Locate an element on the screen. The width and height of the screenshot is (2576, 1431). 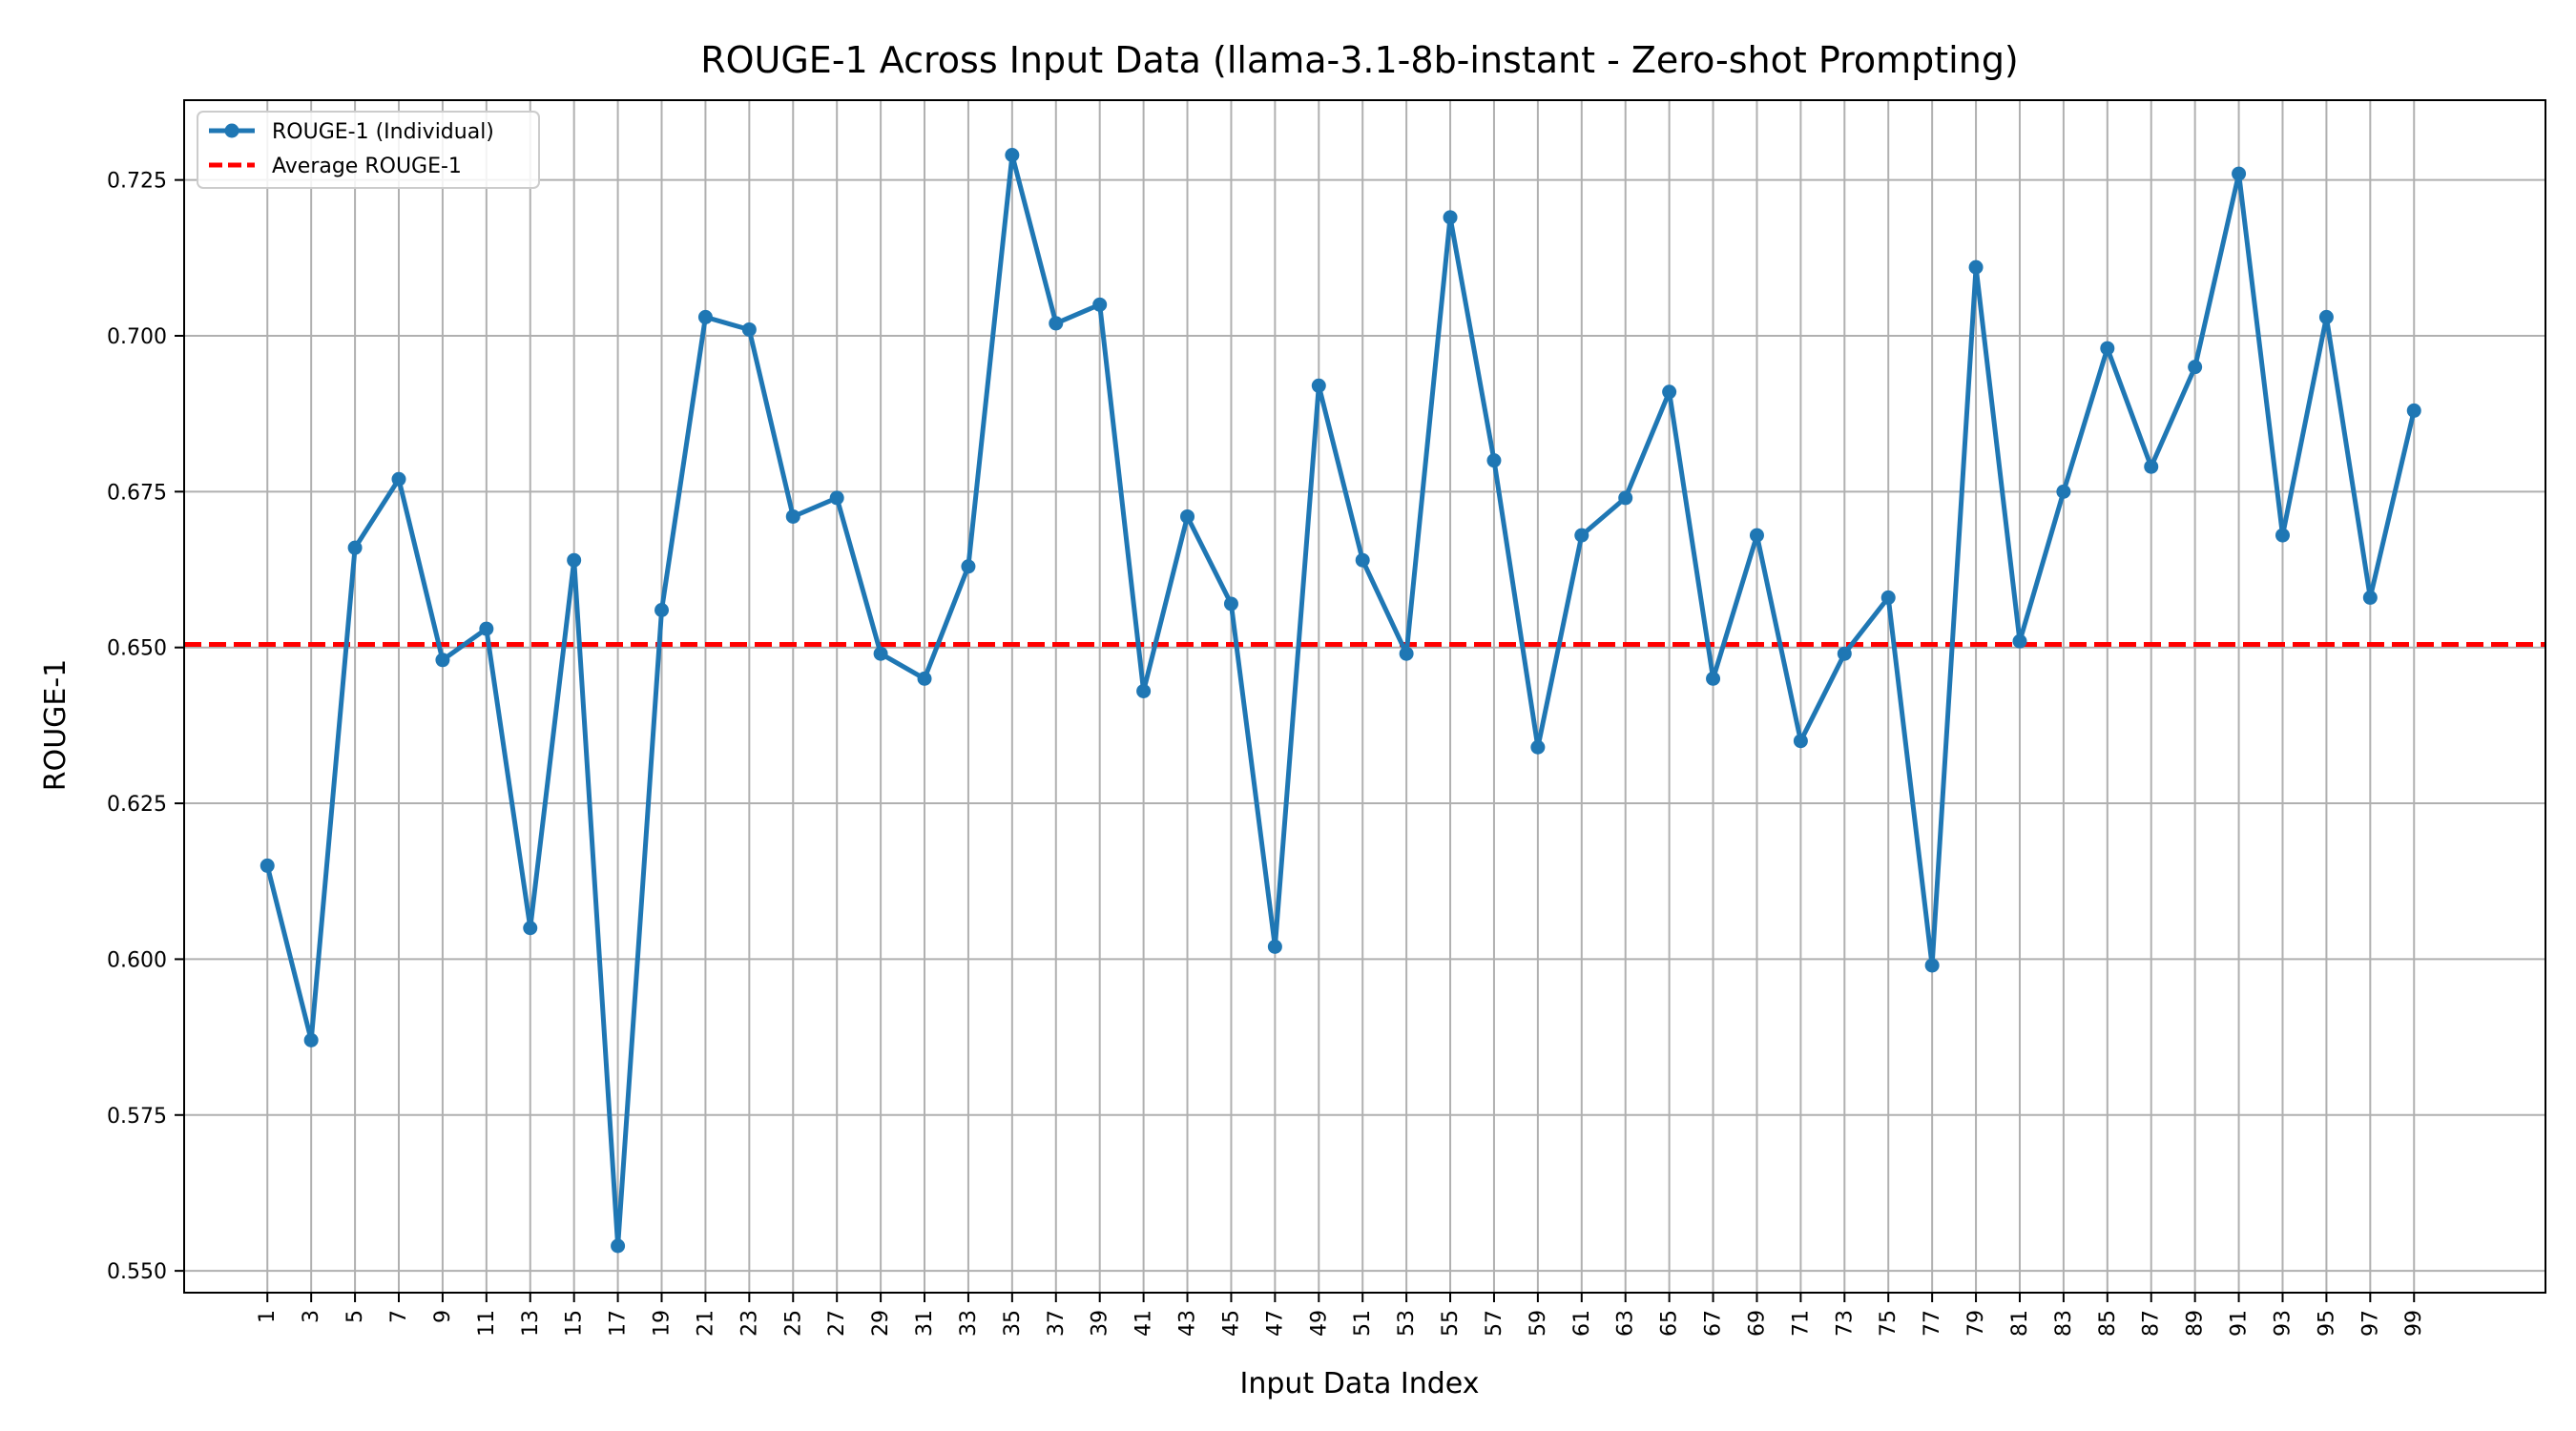
x-tick-label: 29 is located at coordinates (881, 1323).